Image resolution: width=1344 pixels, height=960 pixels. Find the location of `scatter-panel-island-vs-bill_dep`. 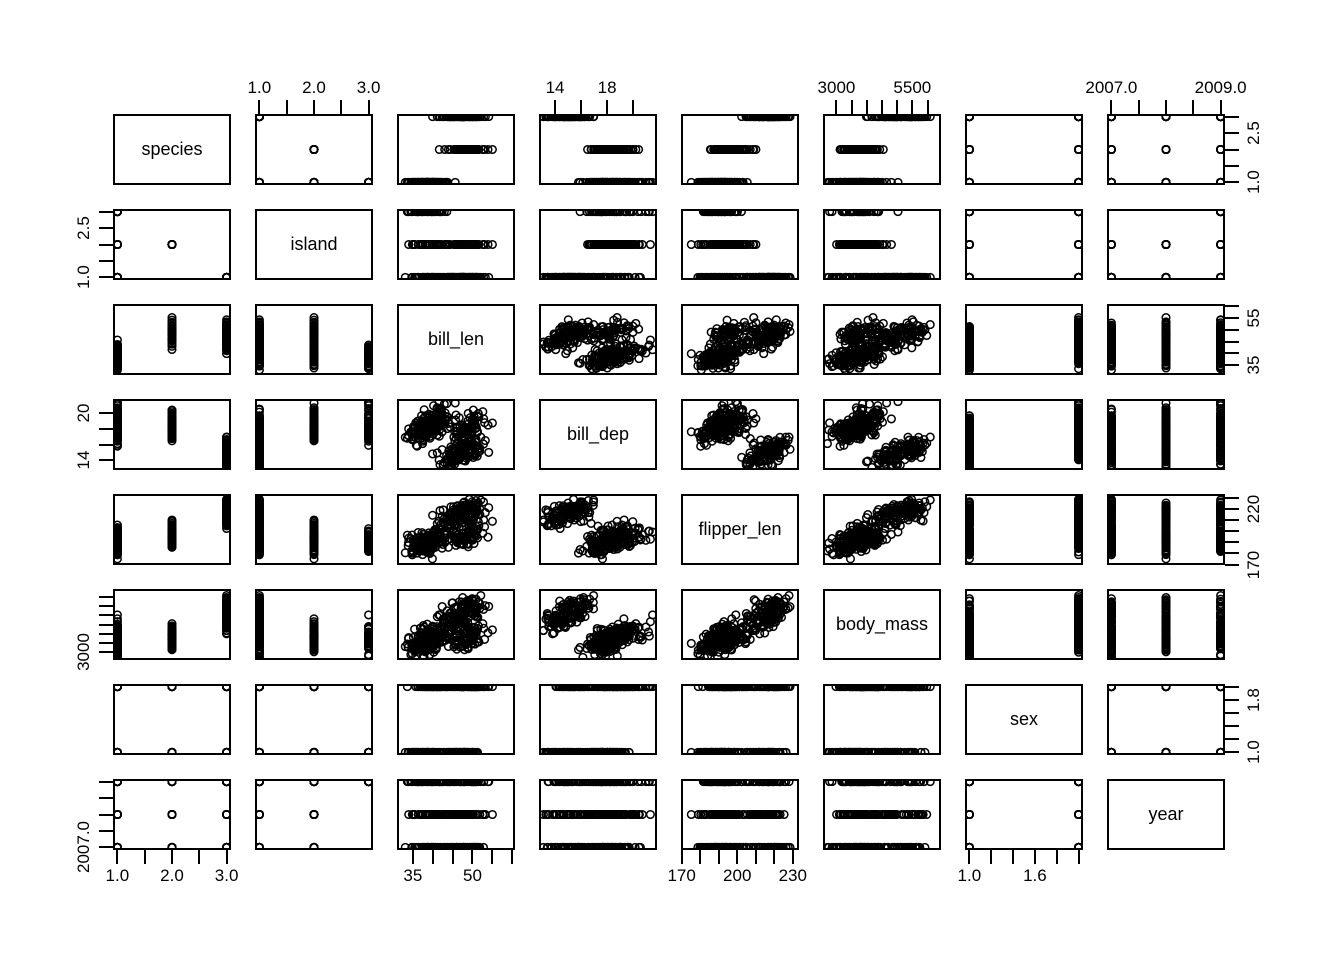

scatter-panel-island-vs-bill_dep is located at coordinates (598, 244).